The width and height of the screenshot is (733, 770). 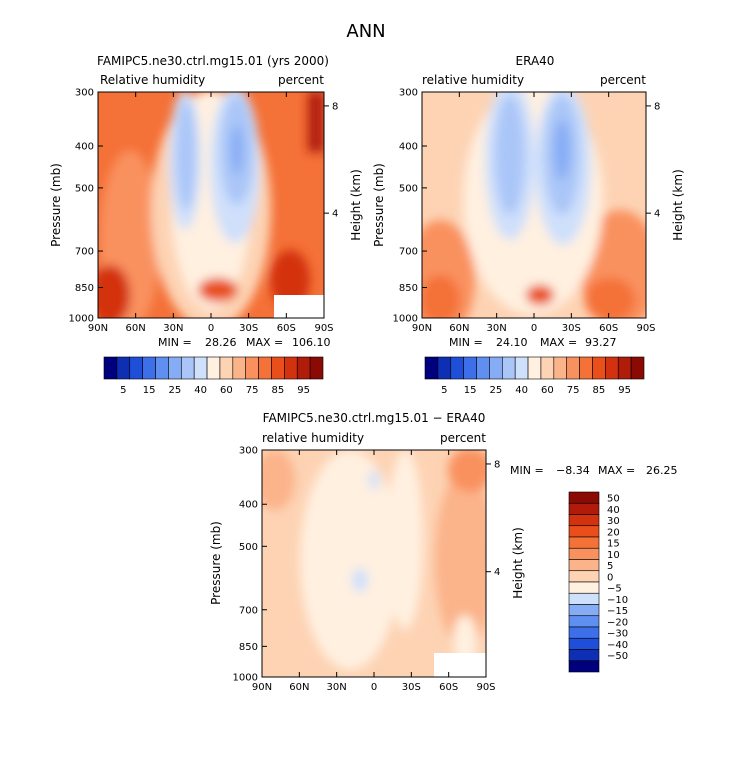 I want to click on panel-diff-y2label: Height (km), so click(x=518, y=562).